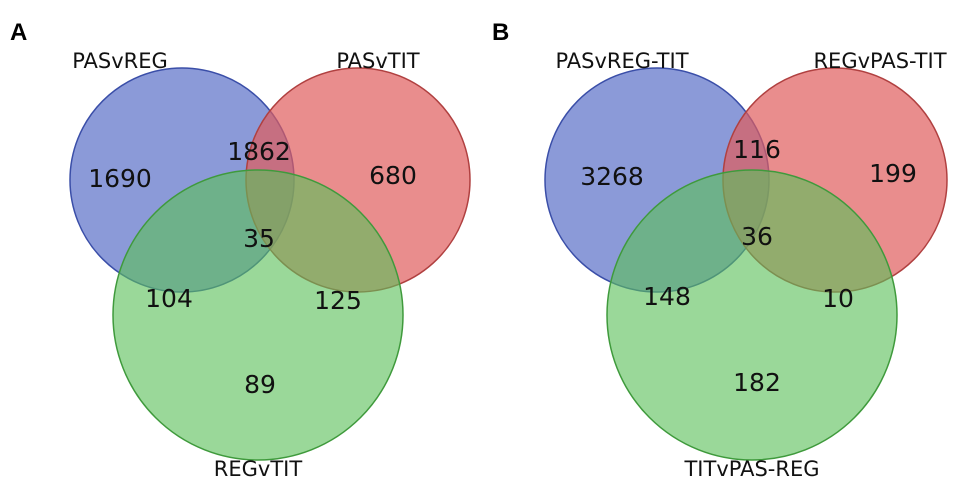  Describe the element at coordinates (757, 382) in the screenshot. I see `count-only-bottom: 182` at that location.